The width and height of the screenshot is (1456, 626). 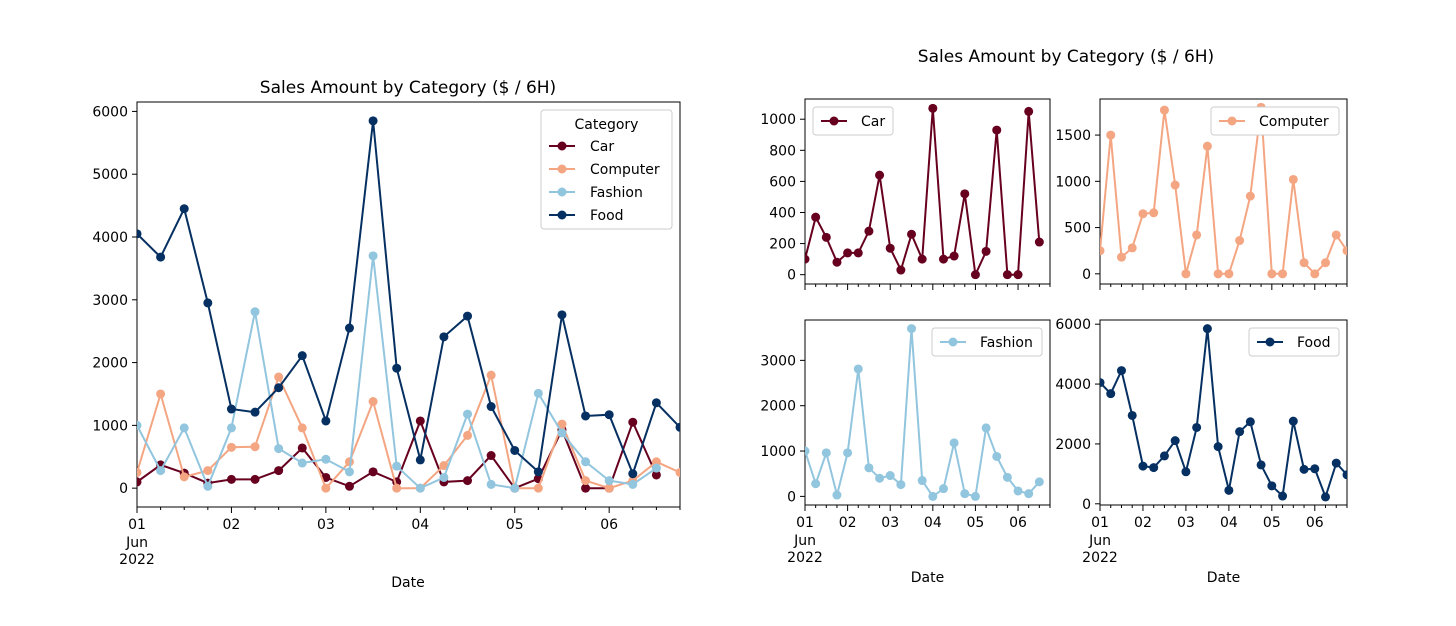 What do you see at coordinates (616, 193) in the screenshot?
I see `left-legend-label: Fashion` at bounding box center [616, 193].